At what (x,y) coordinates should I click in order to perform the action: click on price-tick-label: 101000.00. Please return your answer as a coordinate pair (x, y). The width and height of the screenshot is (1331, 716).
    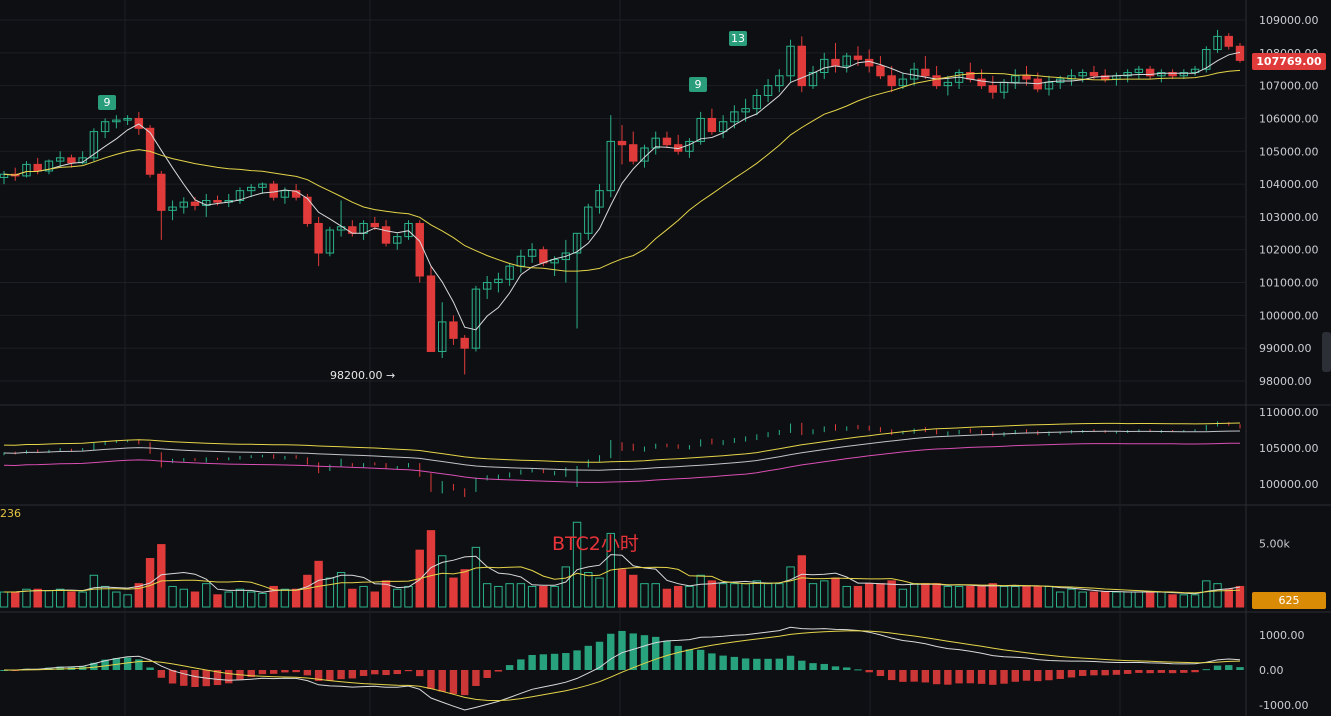
    Looking at the image, I should click on (1289, 283).